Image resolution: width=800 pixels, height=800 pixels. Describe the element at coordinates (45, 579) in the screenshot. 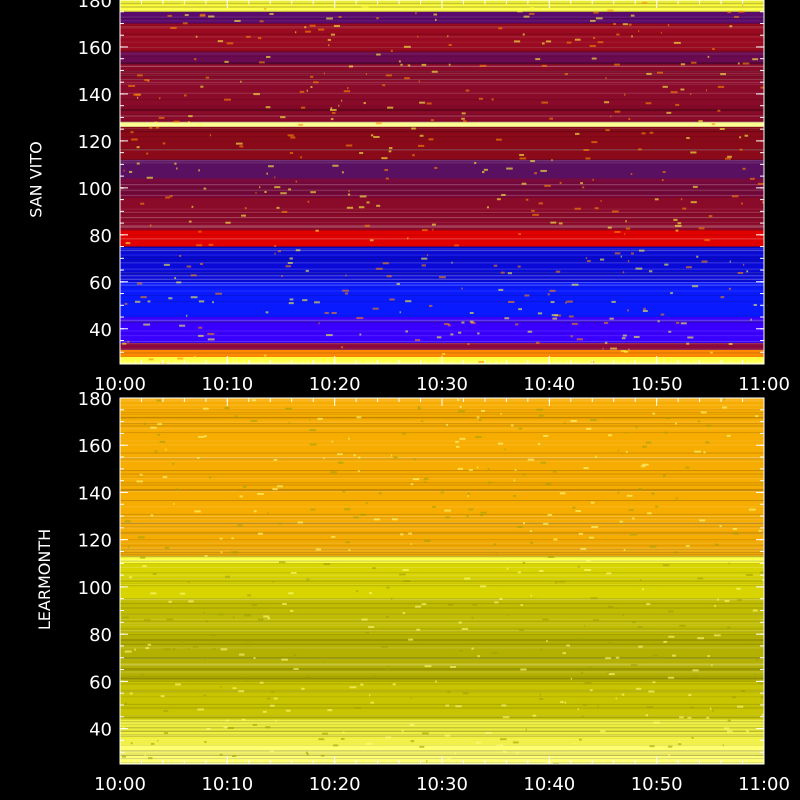

I see `learmonth-ylabel: LEARMONTH` at that location.